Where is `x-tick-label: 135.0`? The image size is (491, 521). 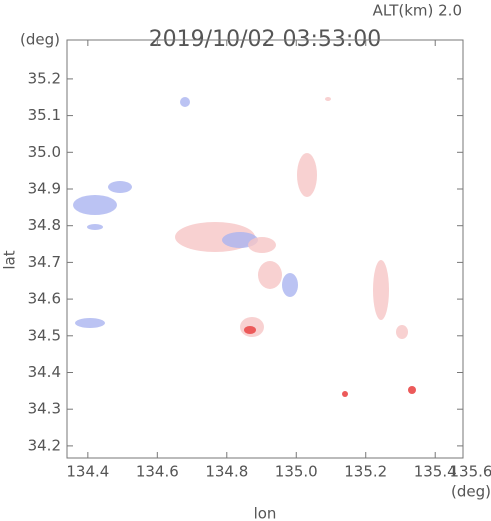
x-tick-label: 135.0 is located at coordinates (296, 472).